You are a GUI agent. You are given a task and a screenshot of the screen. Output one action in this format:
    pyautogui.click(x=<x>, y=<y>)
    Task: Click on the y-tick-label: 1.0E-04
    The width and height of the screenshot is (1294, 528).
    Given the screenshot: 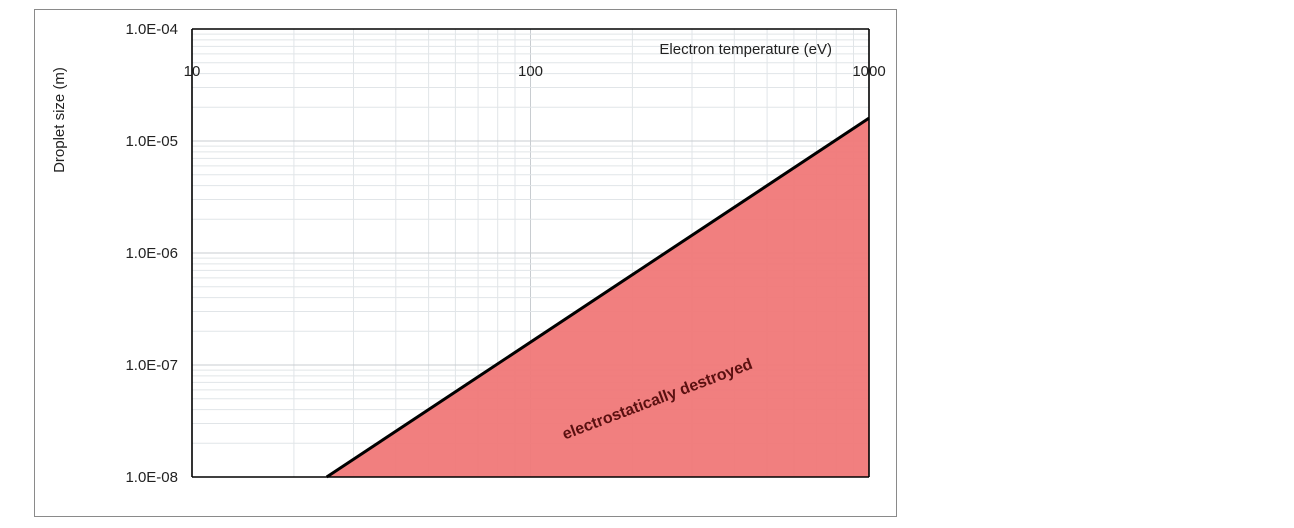 What is the action you would take?
    pyautogui.click(x=151, y=29)
    